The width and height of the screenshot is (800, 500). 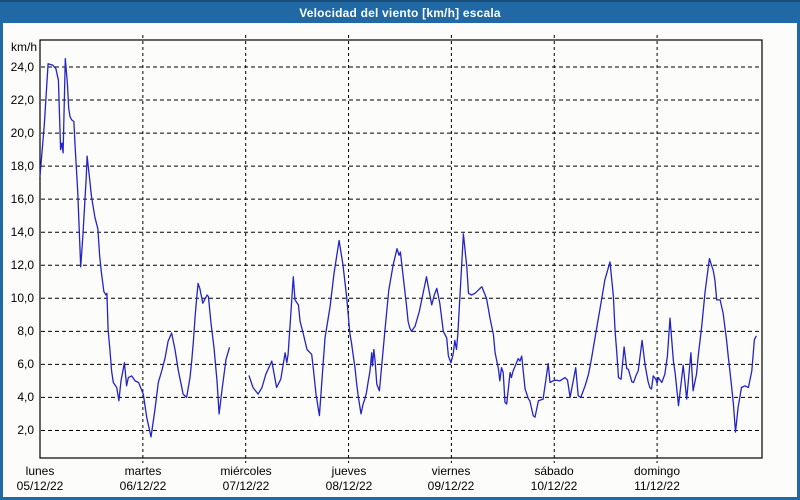 What do you see at coordinates (657, 486) in the screenshot?
I see `day-date: 11/12/22` at bounding box center [657, 486].